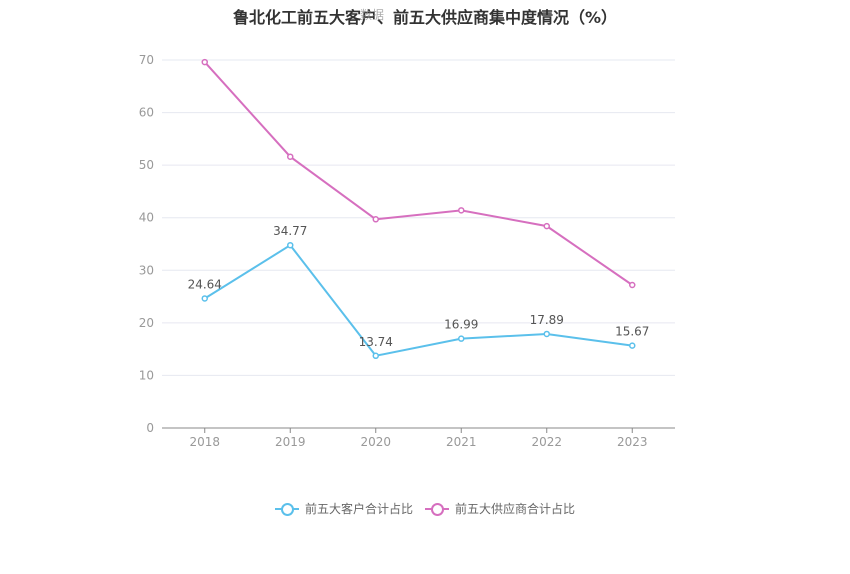 The width and height of the screenshot is (850, 574). I want to click on legend: 前五大客户合计占比 前五大供应商合计占比, so click(425, 508).